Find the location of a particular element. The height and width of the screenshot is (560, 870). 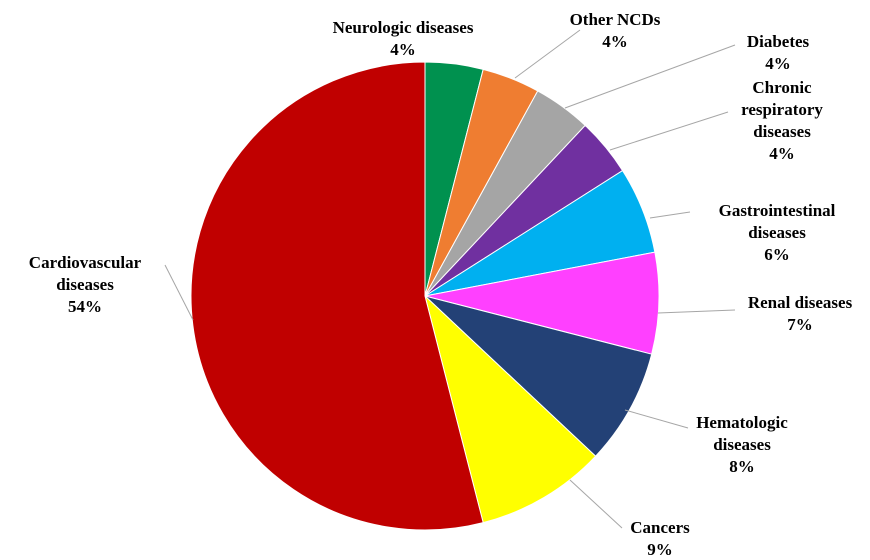

slice-label: Cancers 9% is located at coordinates (660, 538).